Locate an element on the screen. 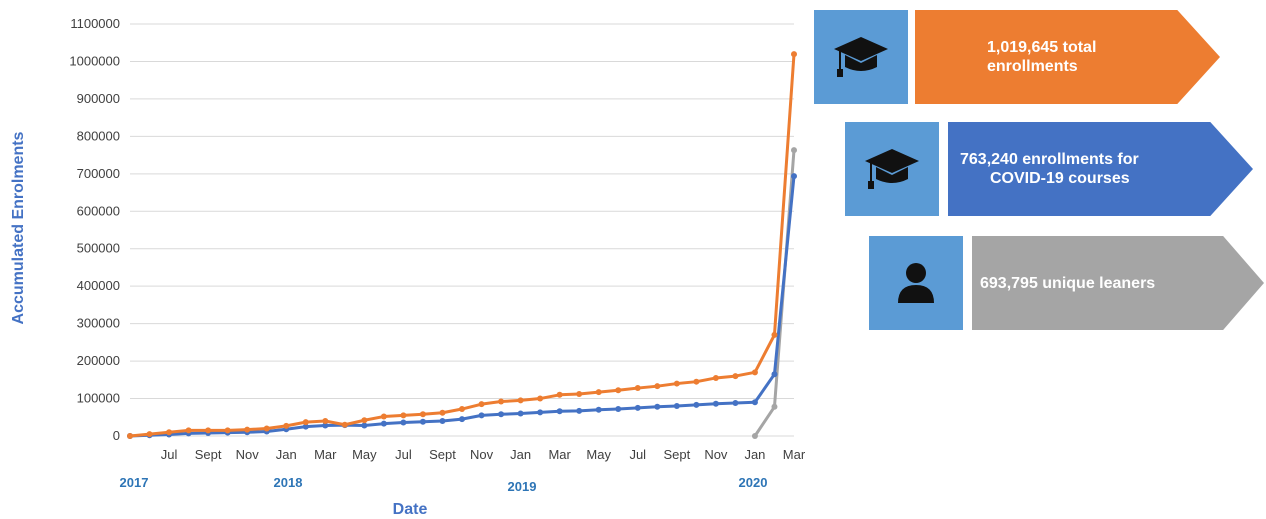 This screenshot has width=1266, height=519. y-tick-label: 400000 is located at coordinates (98, 285).